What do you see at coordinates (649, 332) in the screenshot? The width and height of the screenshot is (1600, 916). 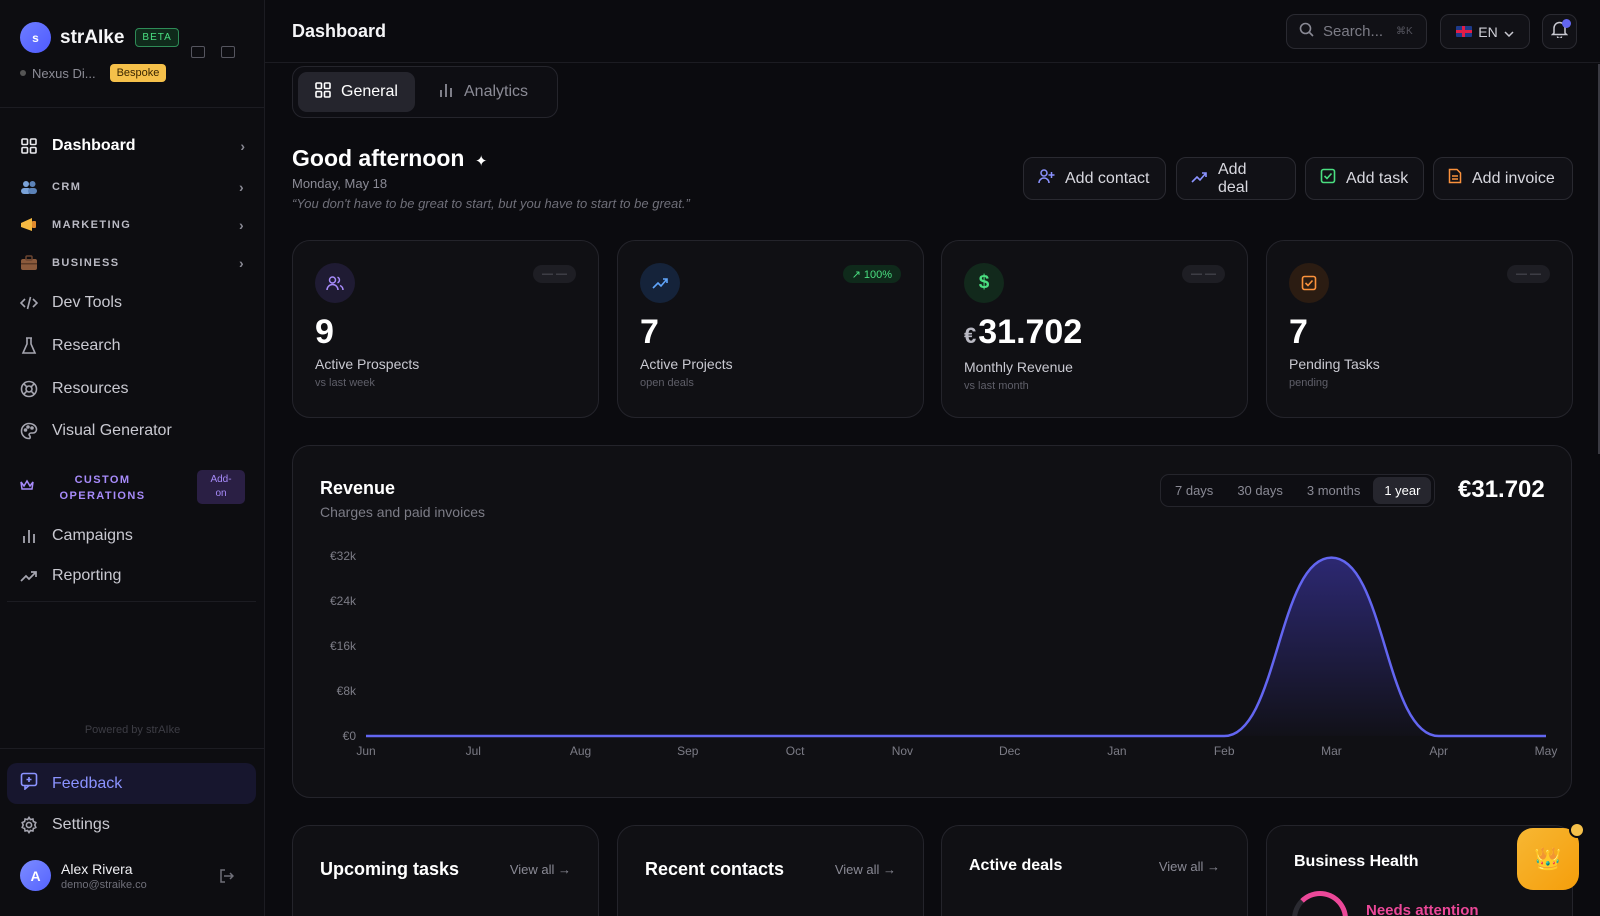 I see `stat-value: 7` at bounding box center [649, 332].